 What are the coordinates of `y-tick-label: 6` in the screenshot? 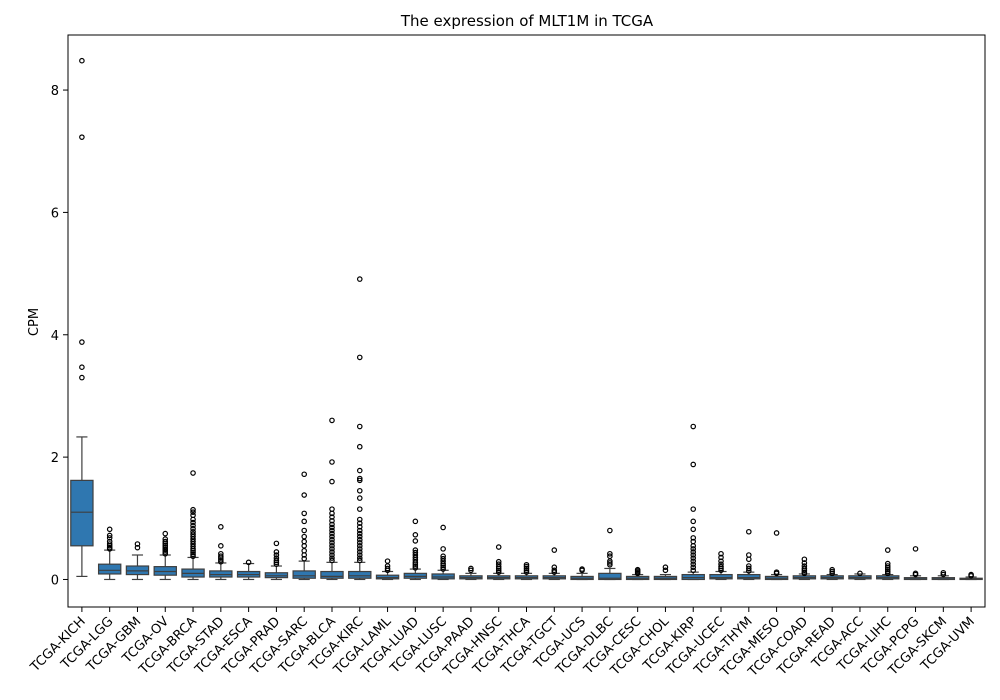 It's located at (55, 213).